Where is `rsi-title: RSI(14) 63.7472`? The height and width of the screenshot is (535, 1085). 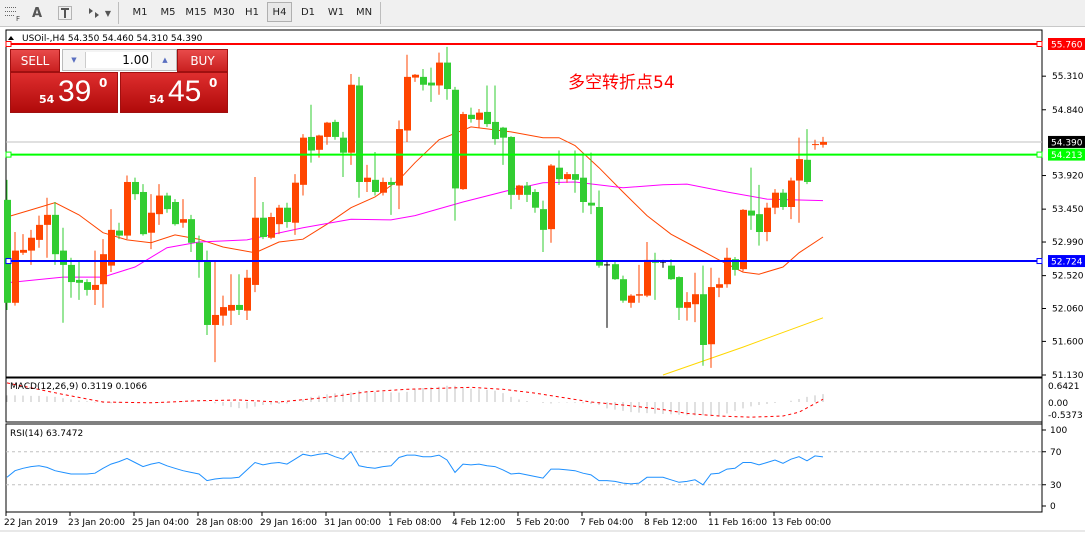
rsi-title: RSI(14) 63.7472 is located at coordinates (46, 434).